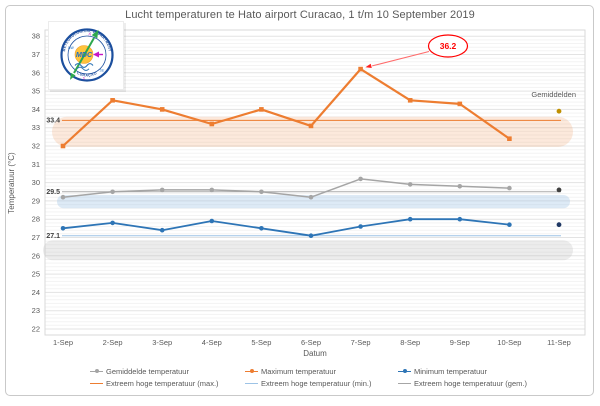 This screenshot has width=600, height=406. What do you see at coordinates (361, 342) in the screenshot?
I see `x-tick-label: 7-Sep` at bounding box center [361, 342].